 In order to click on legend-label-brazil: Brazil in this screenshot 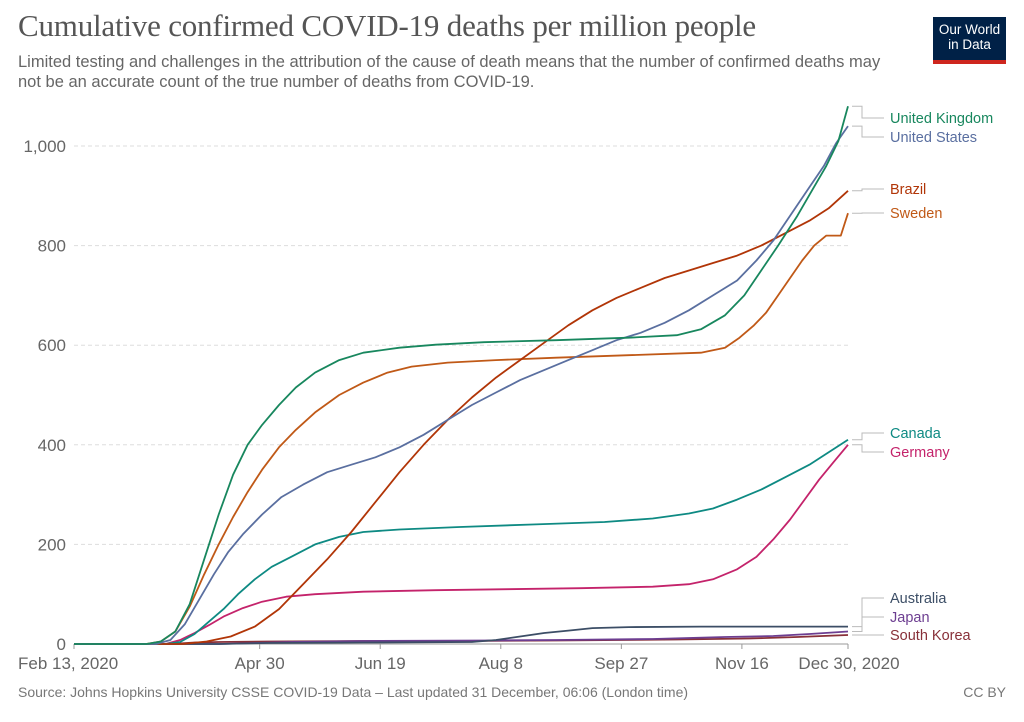, I will do `click(908, 190)`.